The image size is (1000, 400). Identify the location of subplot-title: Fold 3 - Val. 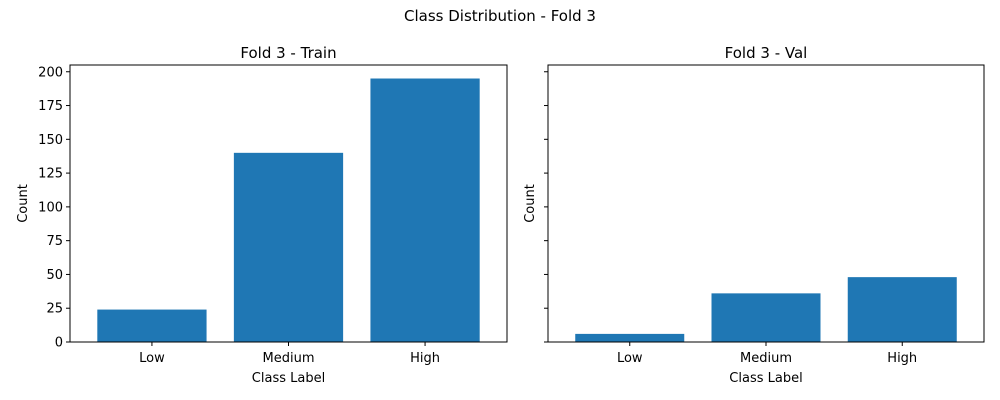
(766, 53).